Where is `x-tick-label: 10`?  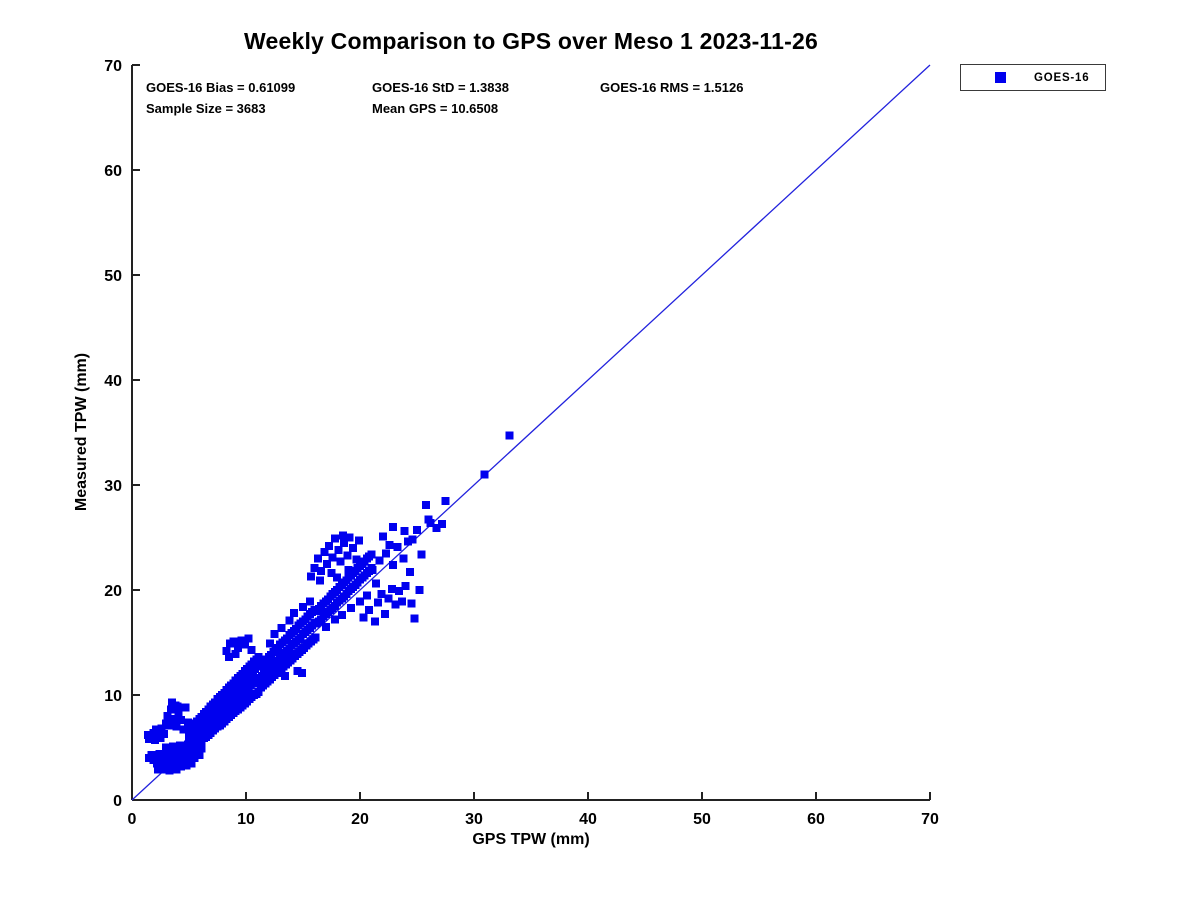
x-tick-label: 10 is located at coordinates (246, 819).